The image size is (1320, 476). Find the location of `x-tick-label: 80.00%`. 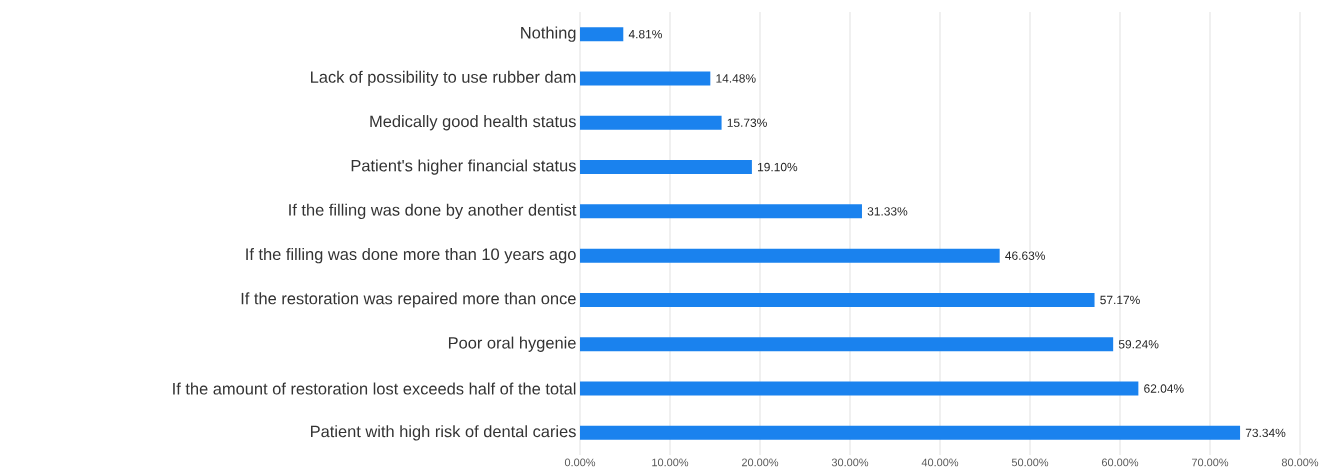

x-tick-label: 80.00% is located at coordinates (1300, 462).